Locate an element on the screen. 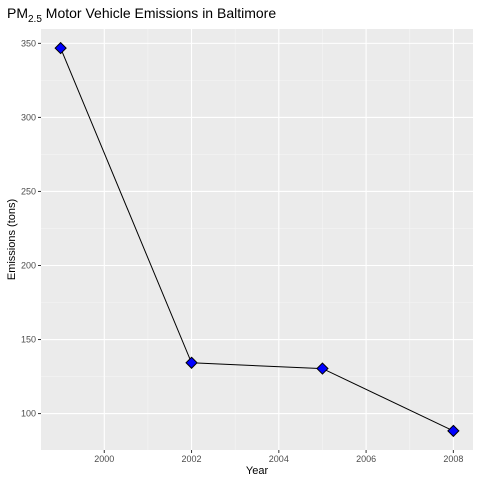 Image resolution: width=480 pixels, height=480 pixels. y-tick-label: 150 is located at coordinates (28, 340).